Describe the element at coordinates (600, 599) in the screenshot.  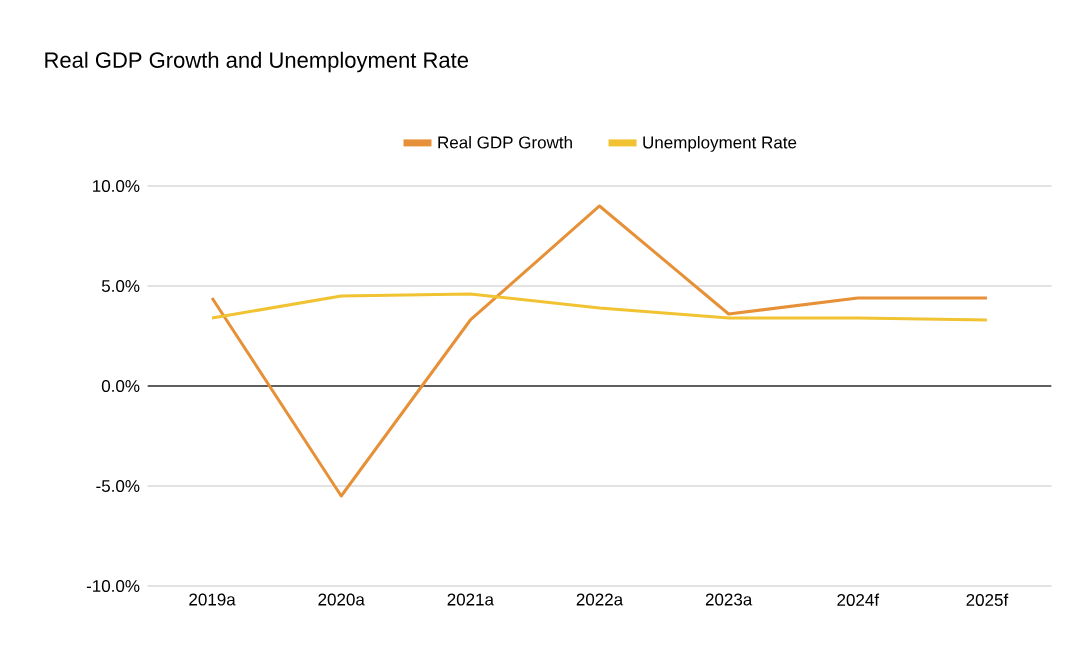
I see `x-tick-label: 2022a` at that location.